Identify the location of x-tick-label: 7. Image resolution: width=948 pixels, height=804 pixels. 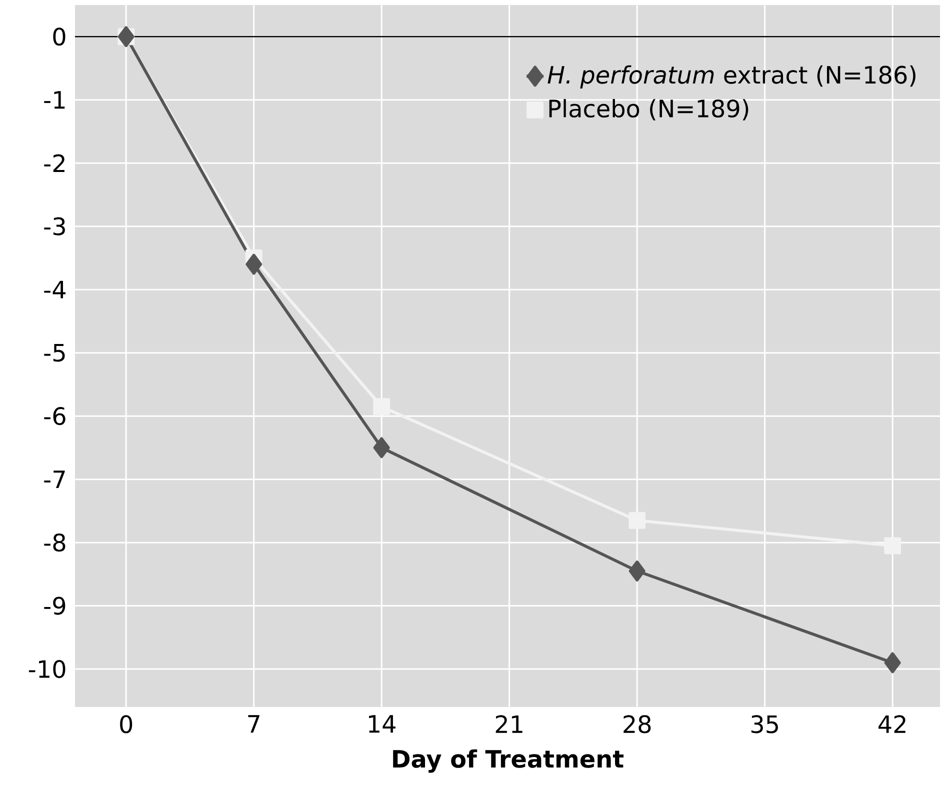
(254, 724).